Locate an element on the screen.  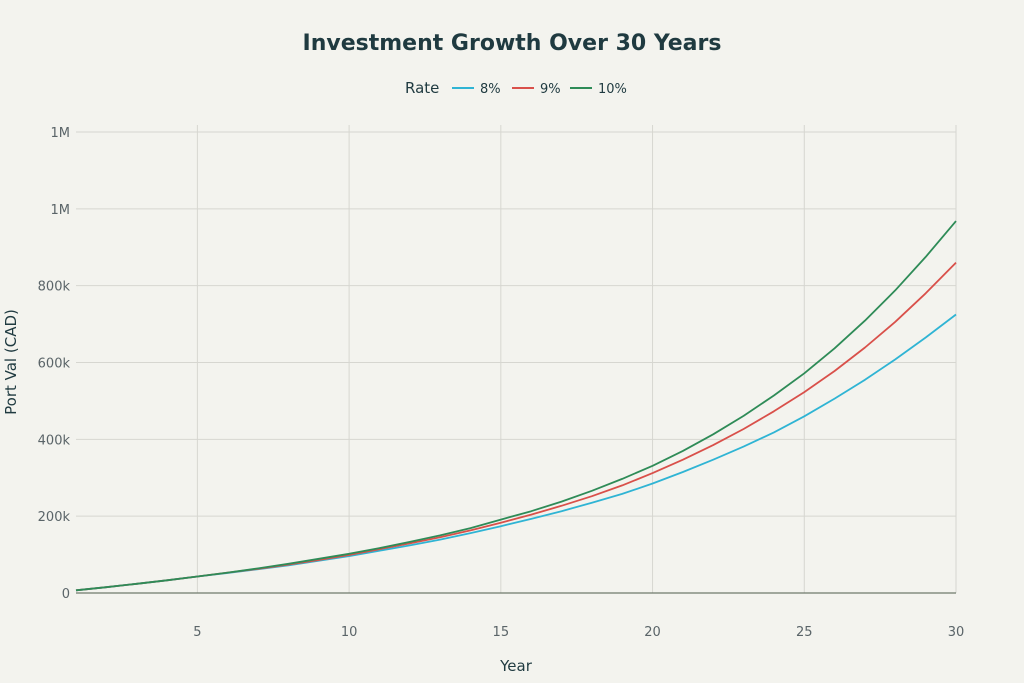
x-tick-label: 25 is located at coordinates (804, 632).